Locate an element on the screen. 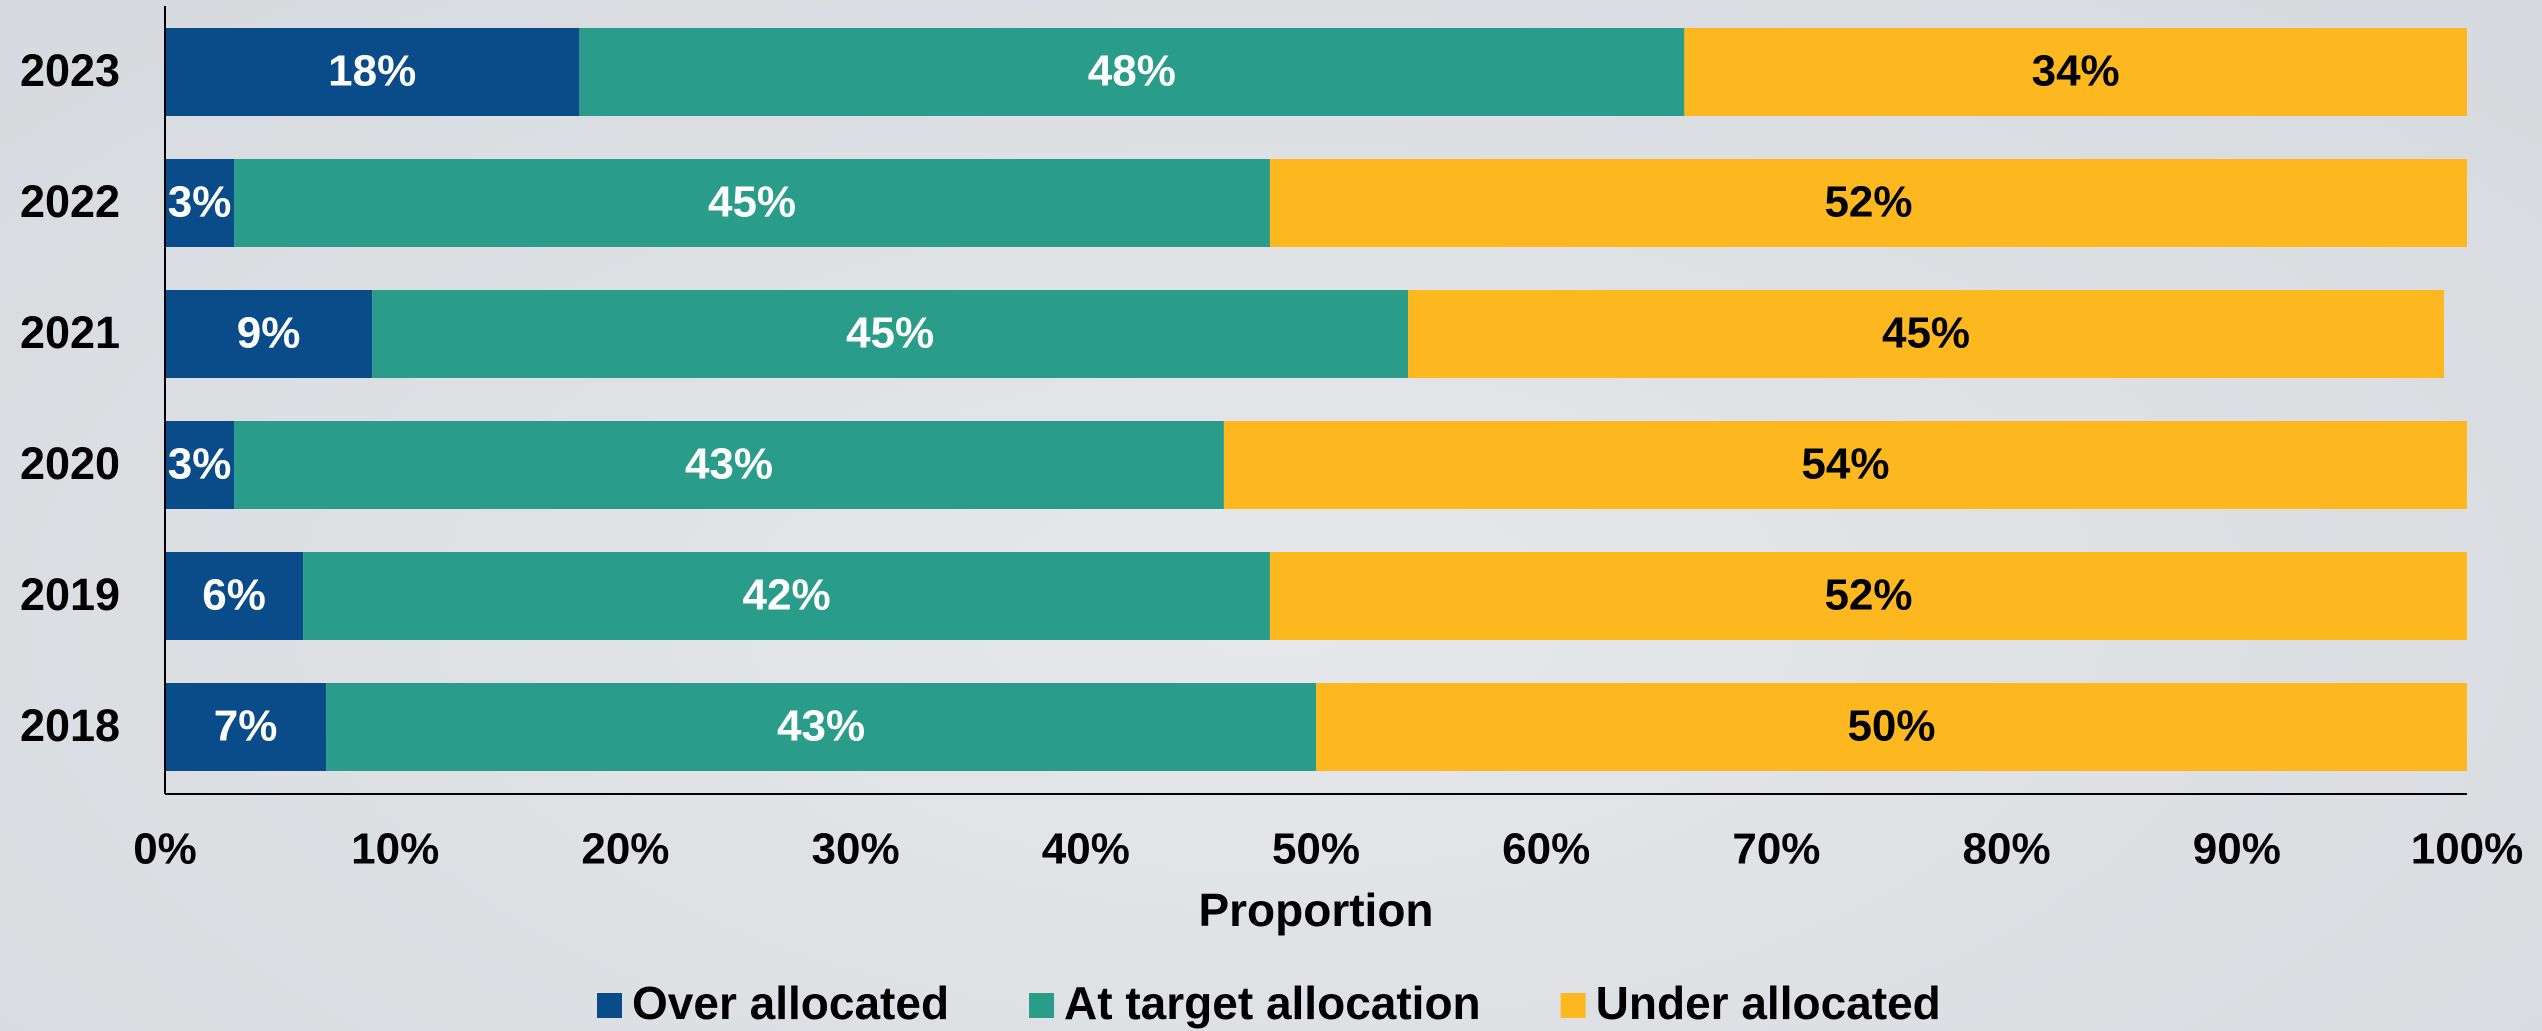  x-tick-label: 80% is located at coordinates (2007, 849).